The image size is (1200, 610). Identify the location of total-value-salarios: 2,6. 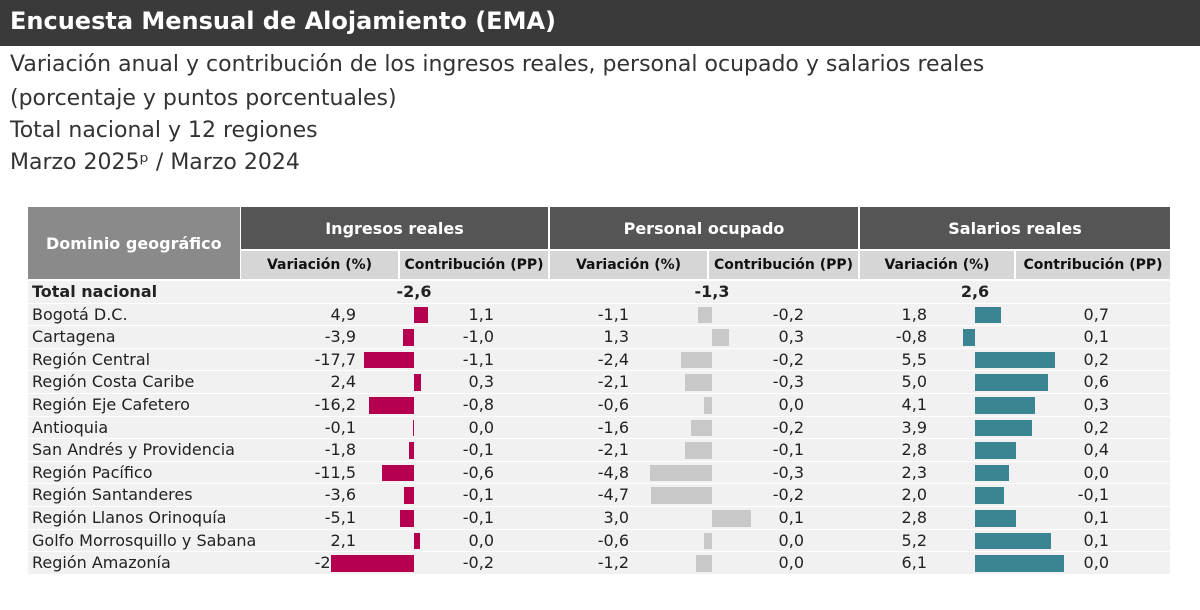
(975, 291).